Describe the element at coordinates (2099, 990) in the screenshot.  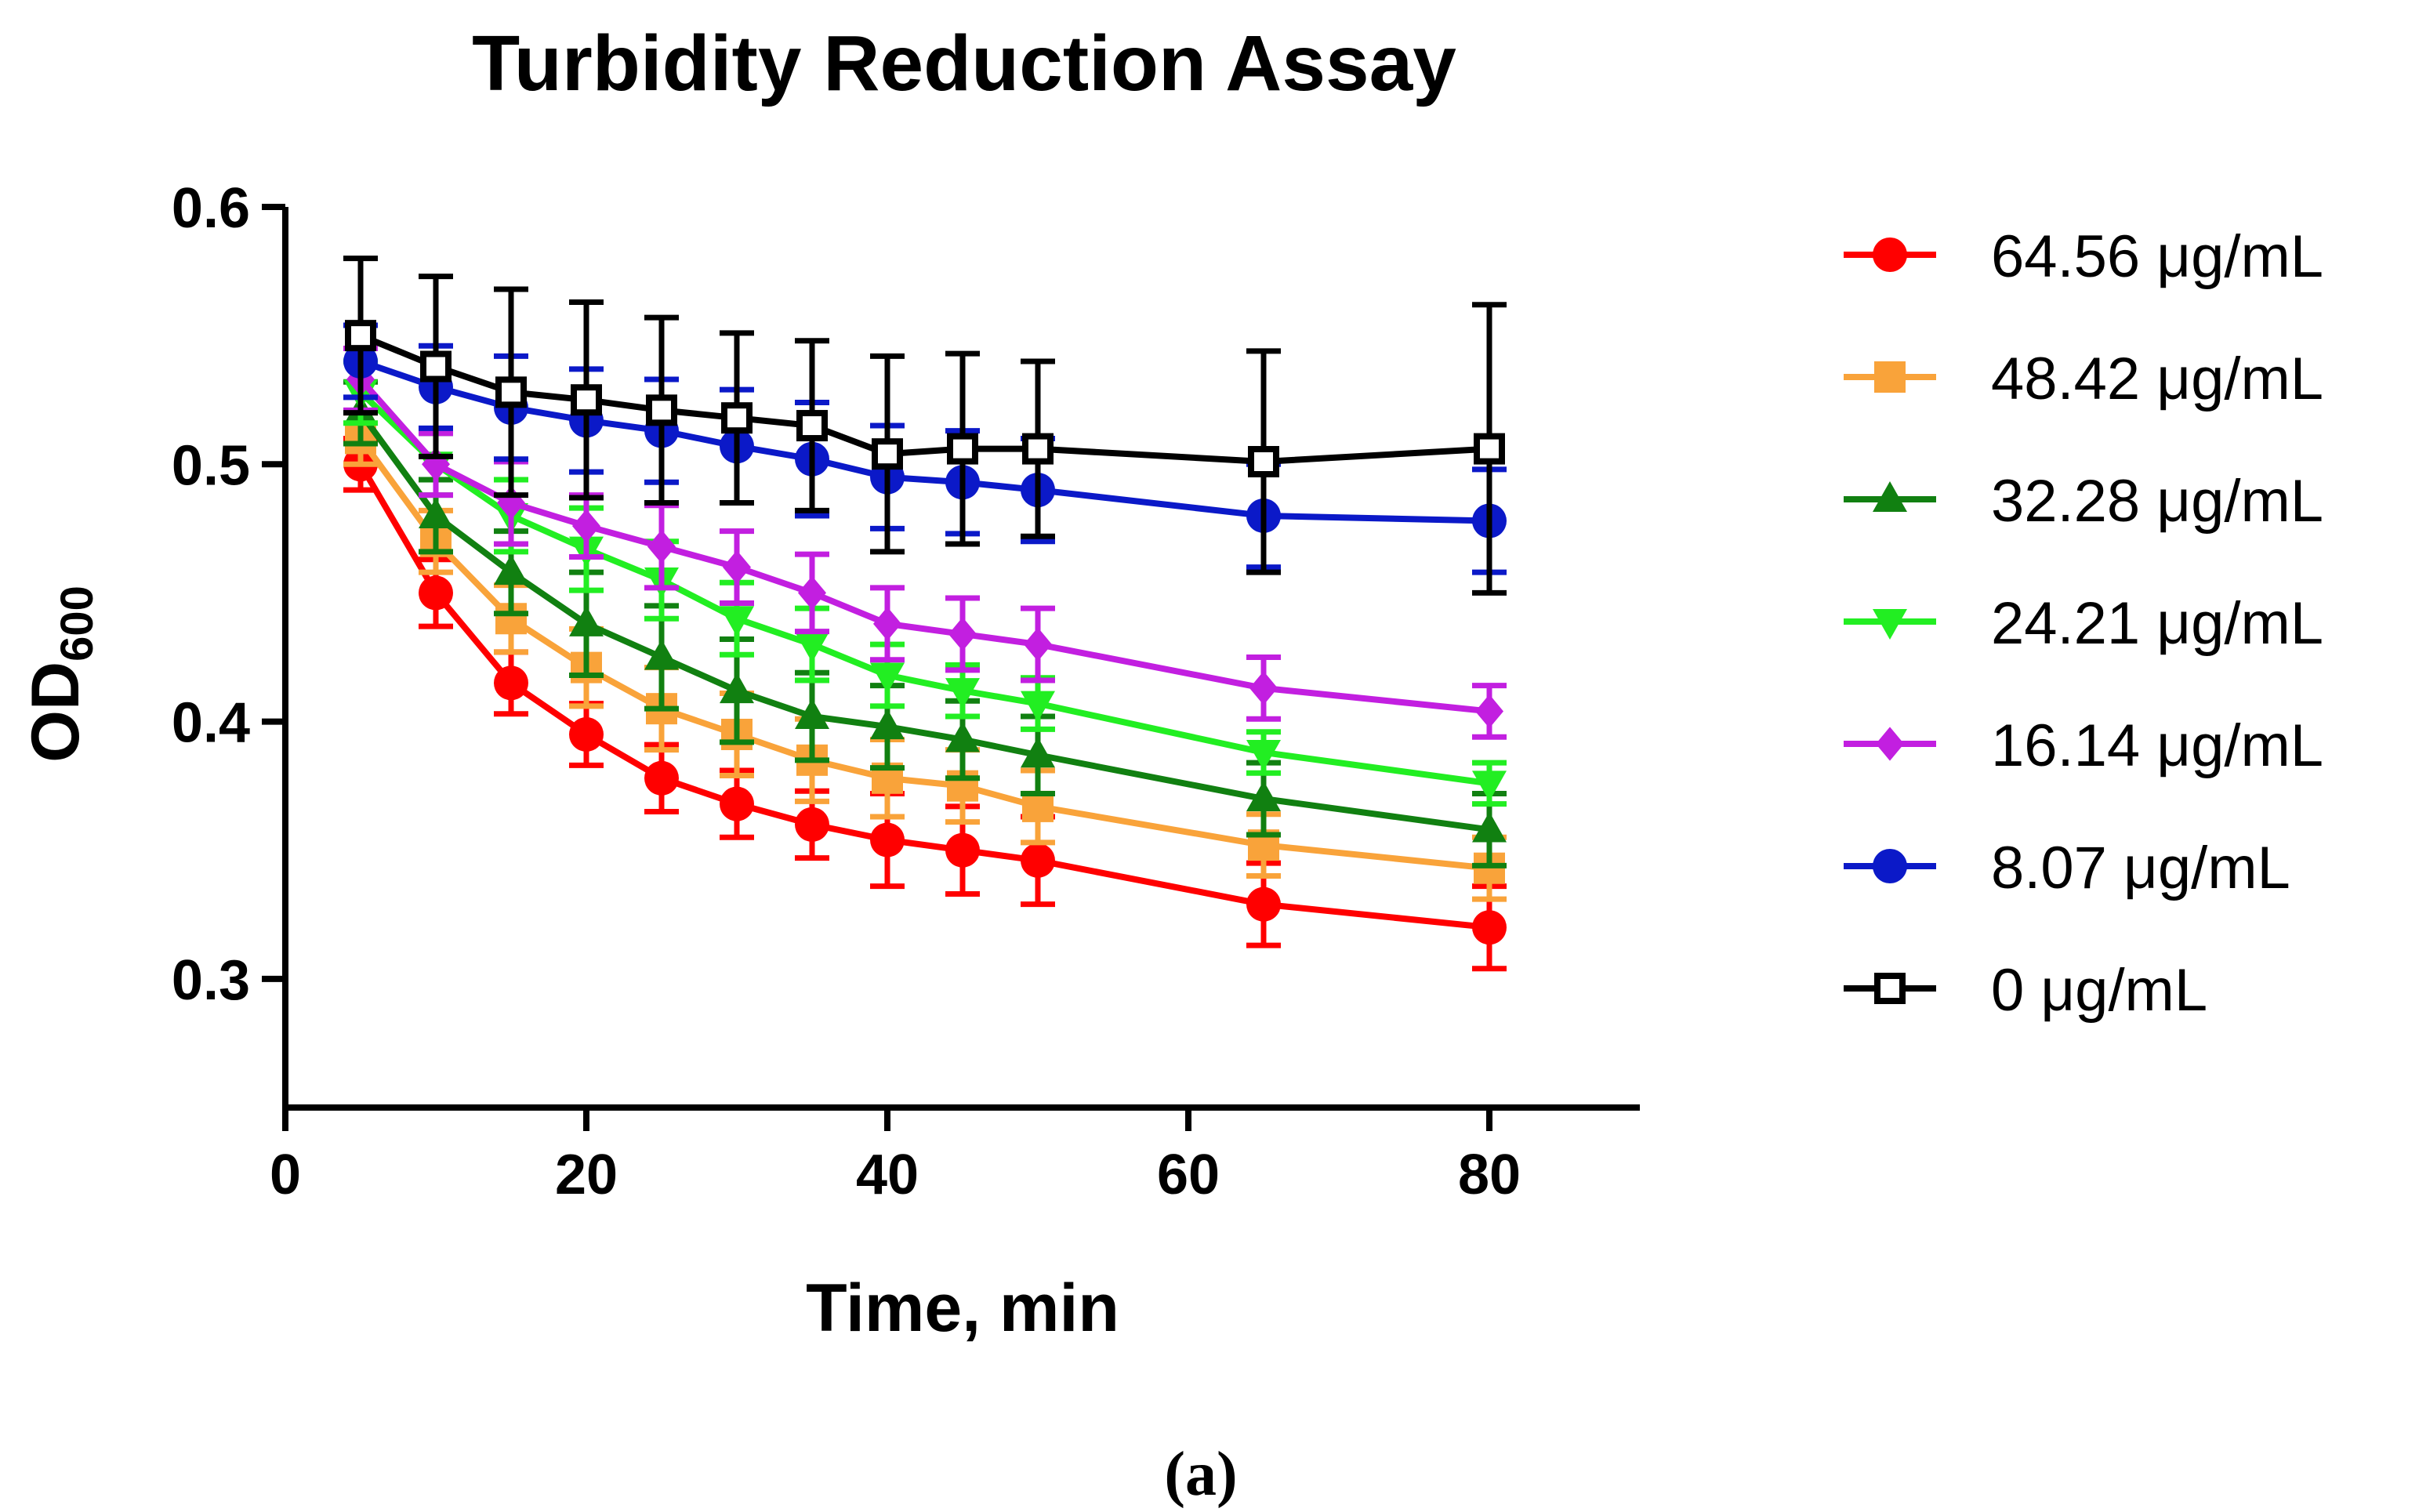
I see `legend-label: 0 μg/mL` at that location.